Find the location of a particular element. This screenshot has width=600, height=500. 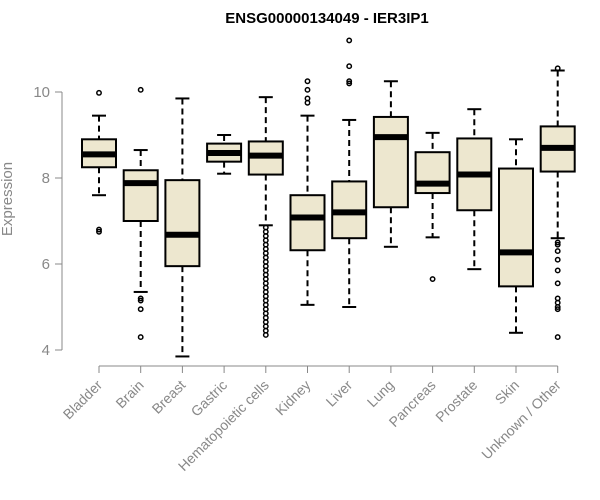

chart-title: ENSG00000134049 - IER3IP1 is located at coordinates (326, 18).